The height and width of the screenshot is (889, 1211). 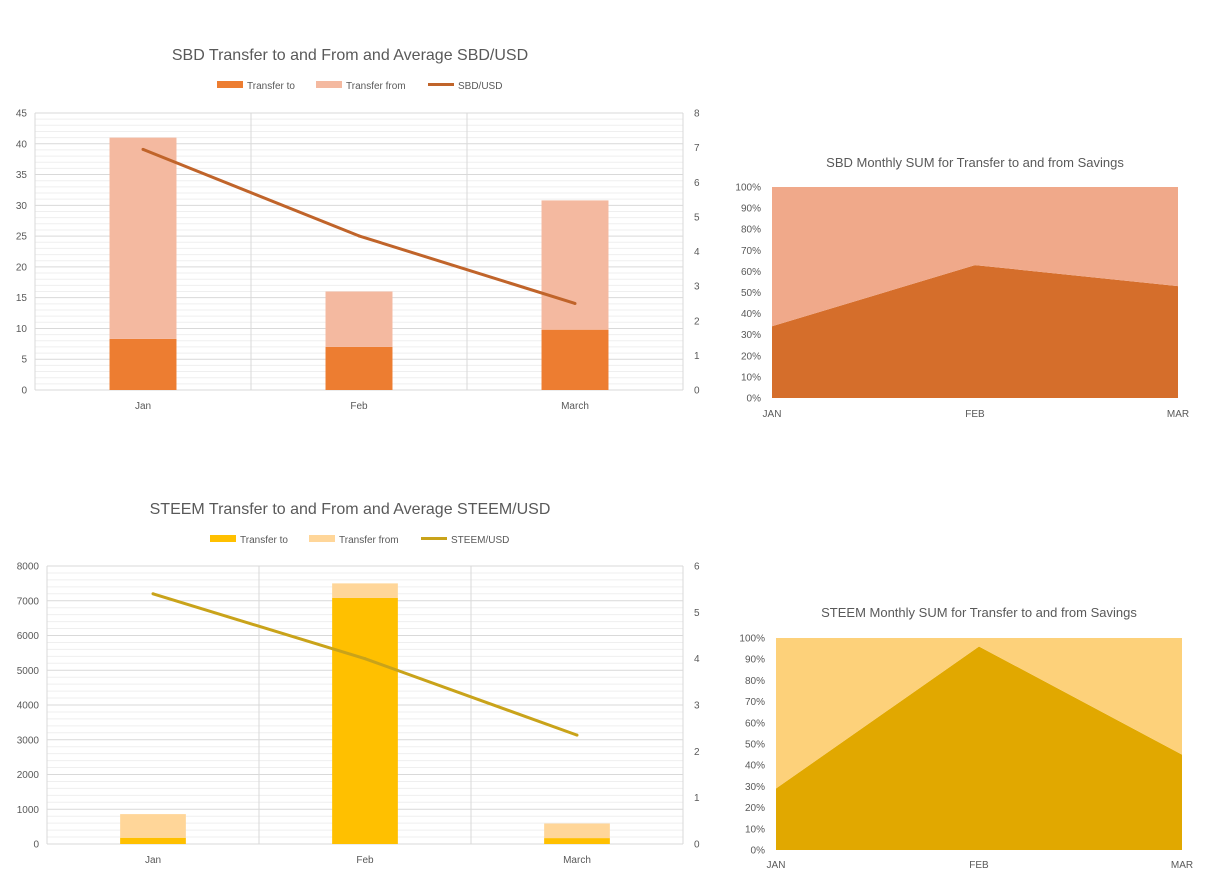 I want to click on steem-combo-y2-tick-label: 6, so click(x=697, y=567).